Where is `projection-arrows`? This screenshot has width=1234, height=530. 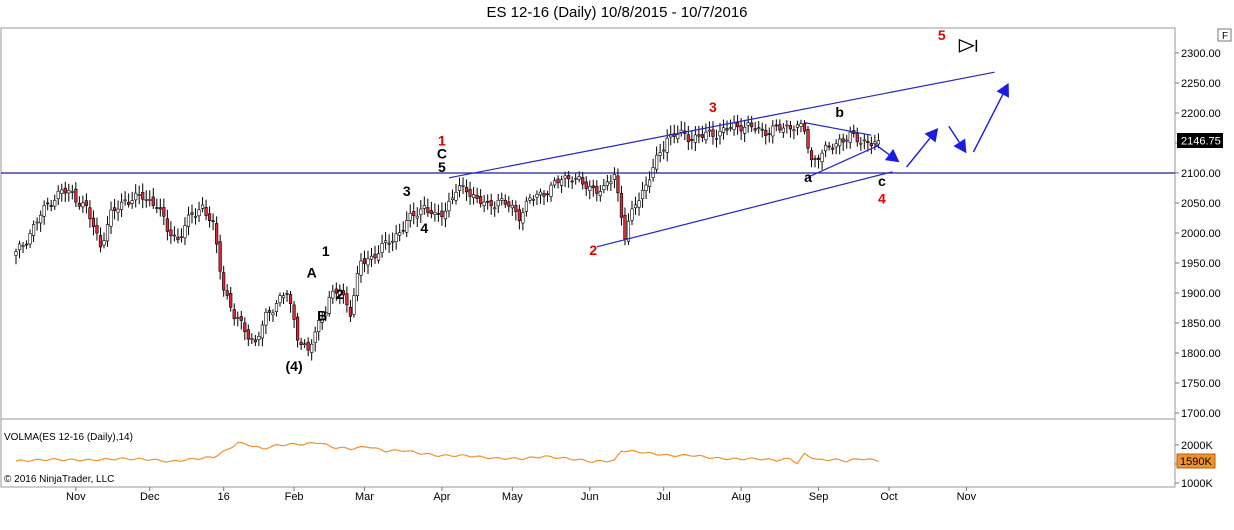 projection-arrows is located at coordinates (941, 103).